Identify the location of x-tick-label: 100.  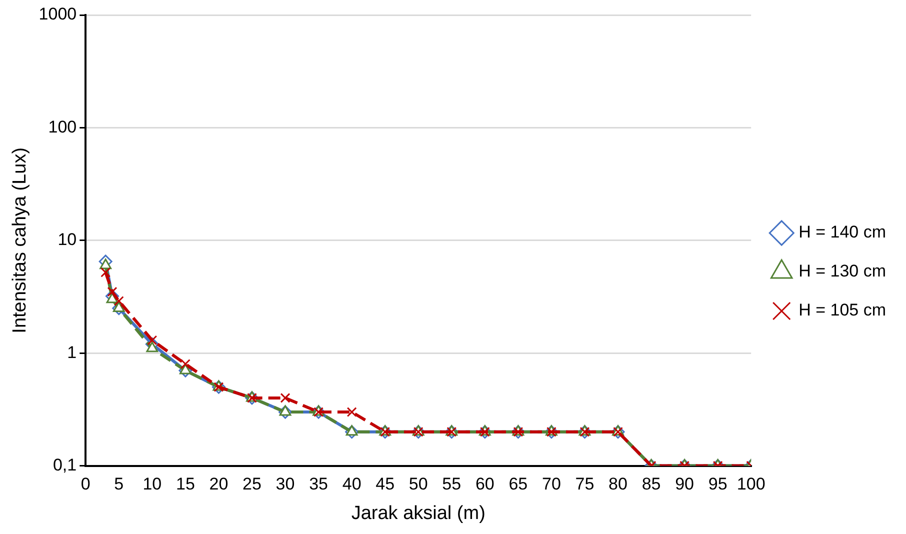
(751, 484).